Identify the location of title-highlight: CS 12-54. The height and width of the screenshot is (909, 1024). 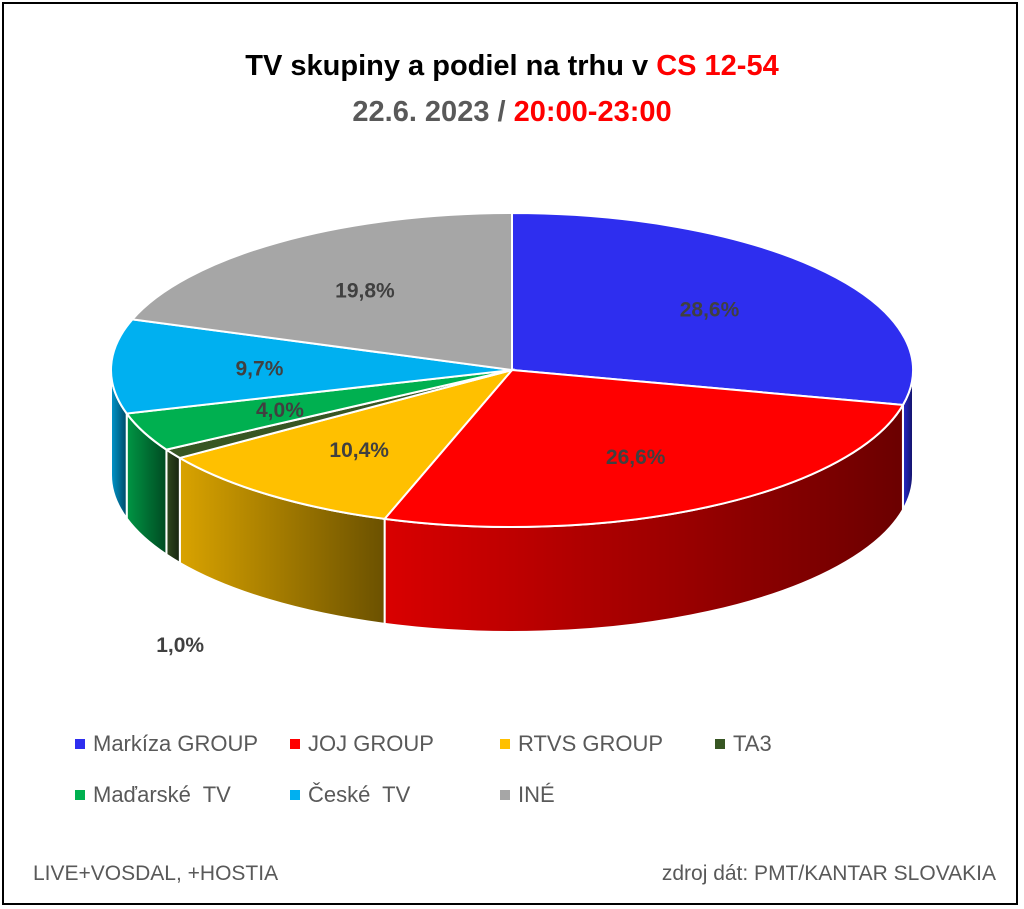
(717, 66).